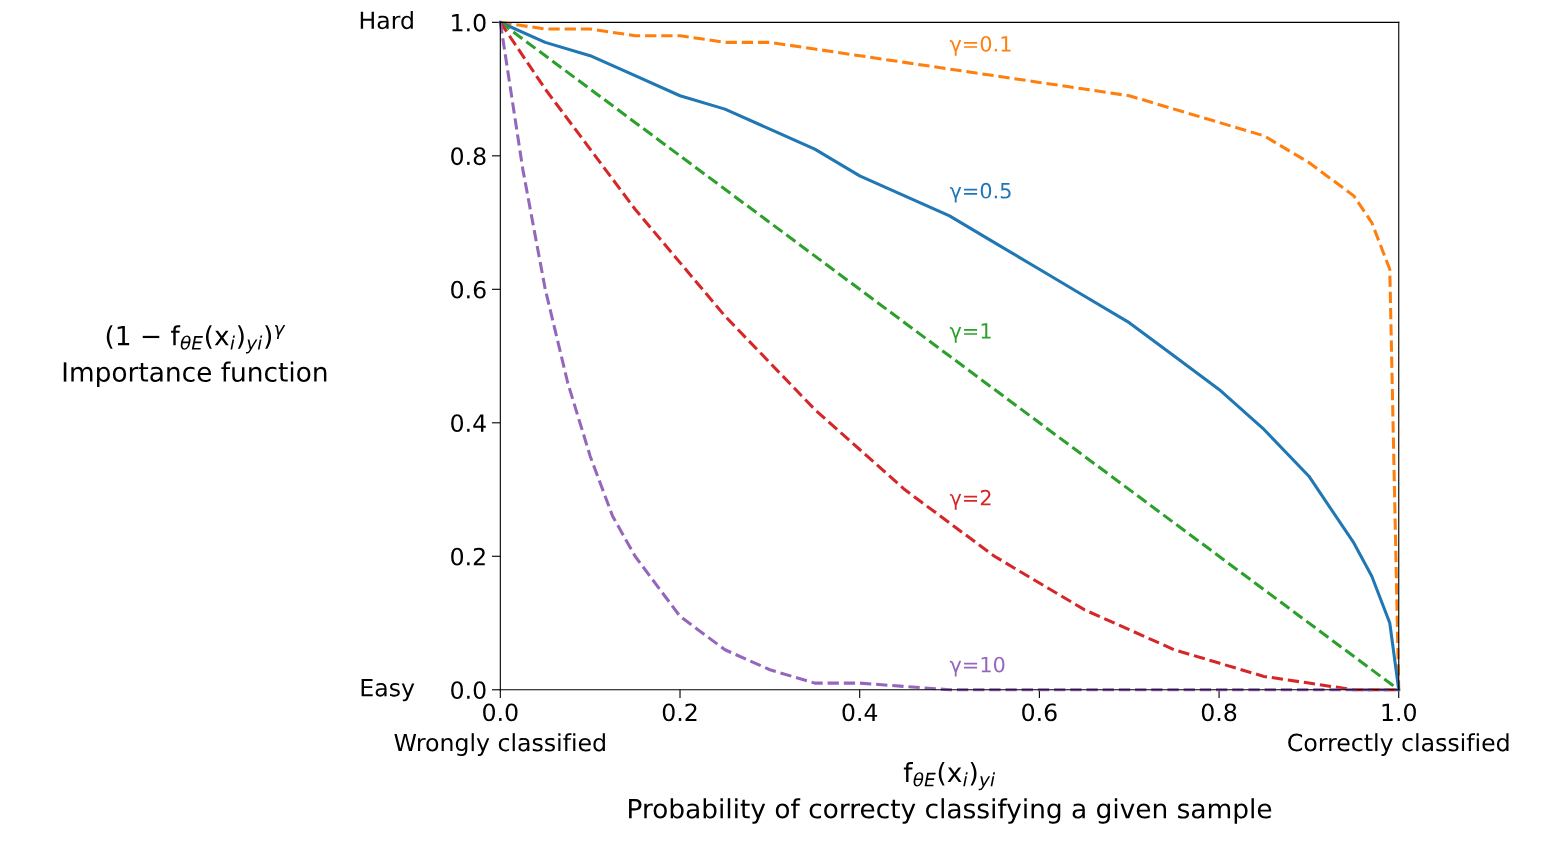 This screenshot has width=1549, height=859. What do you see at coordinates (468, 556) in the screenshot?
I see `y-tick-label: 0.2` at bounding box center [468, 556].